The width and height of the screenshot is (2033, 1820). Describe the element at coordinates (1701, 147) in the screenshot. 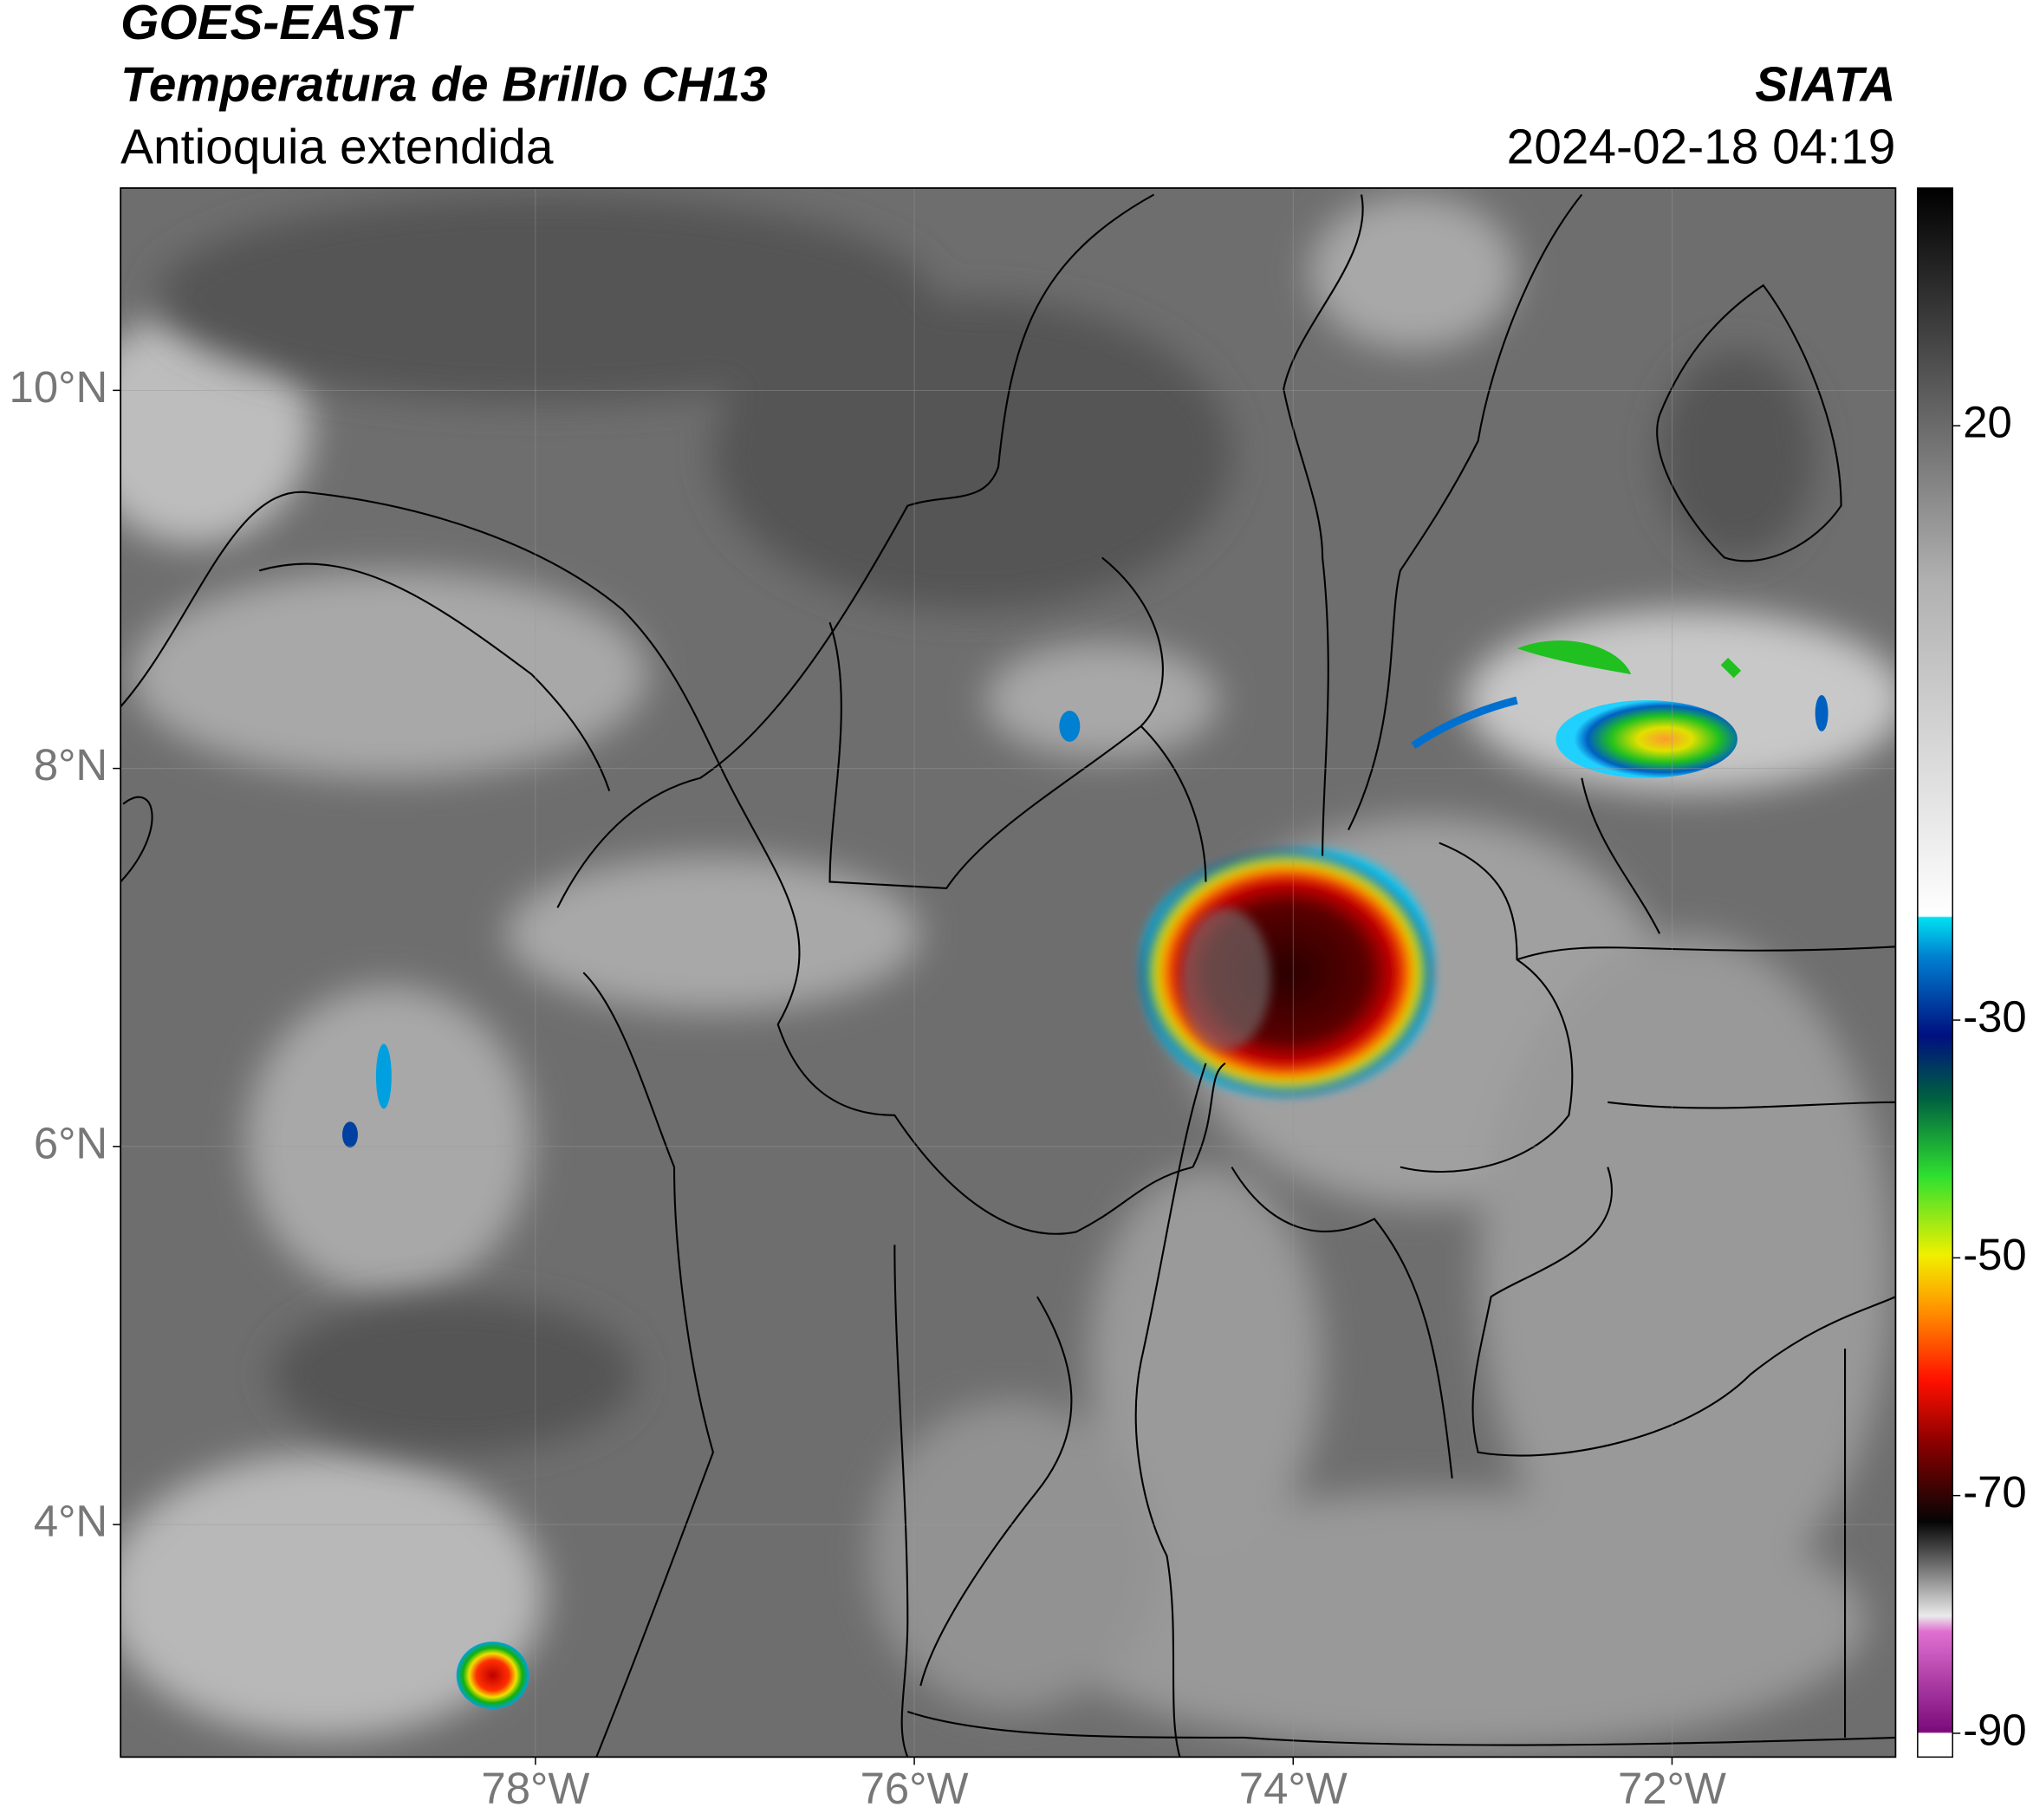

I see `timestamp: 2024-02-18 04:19` at that location.